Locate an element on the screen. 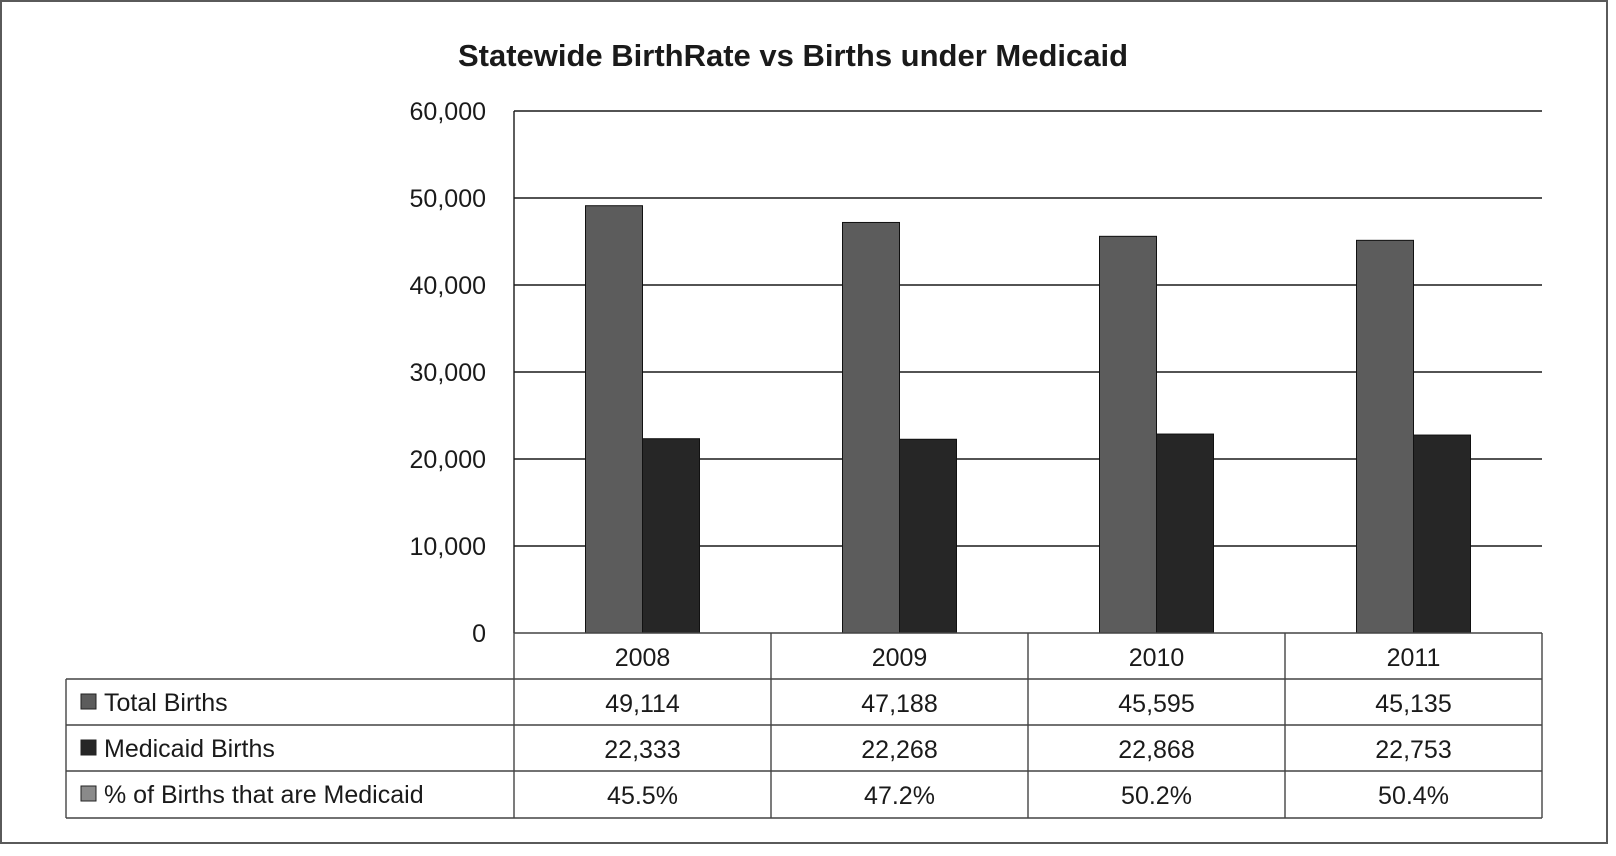 This screenshot has width=1616, height=856. bar-total-births-2011 is located at coordinates (1385, 436).